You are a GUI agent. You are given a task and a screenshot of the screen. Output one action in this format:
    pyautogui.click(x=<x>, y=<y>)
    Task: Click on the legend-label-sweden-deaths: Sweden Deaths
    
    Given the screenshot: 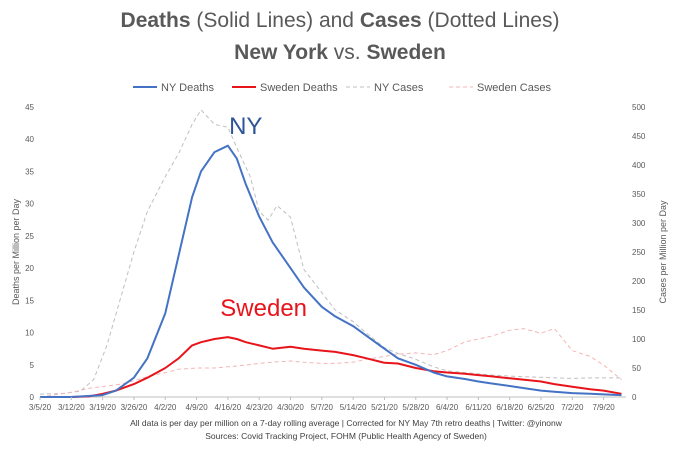 What is the action you would take?
    pyautogui.click(x=299, y=88)
    